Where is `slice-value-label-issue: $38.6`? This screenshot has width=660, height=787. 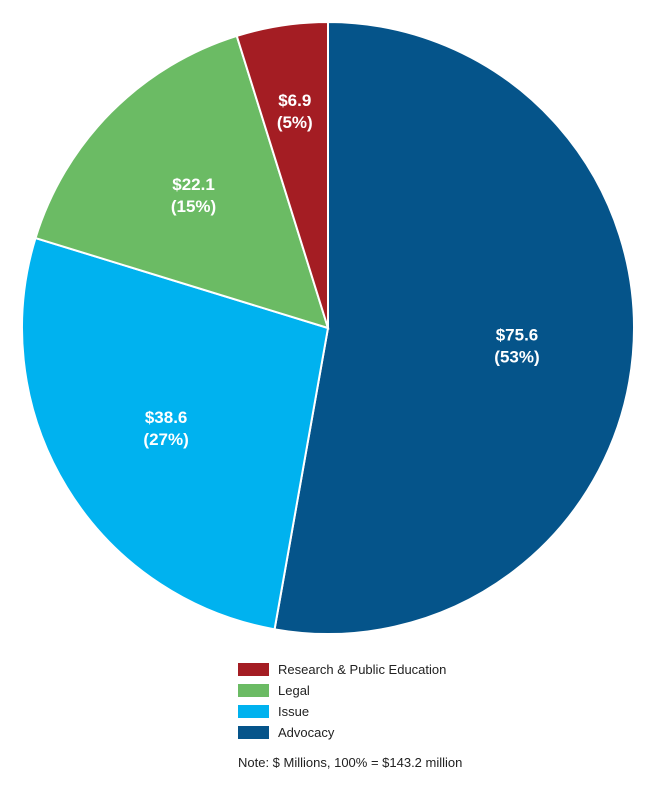
slice-value-label-issue: $38.6 is located at coordinates (166, 417).